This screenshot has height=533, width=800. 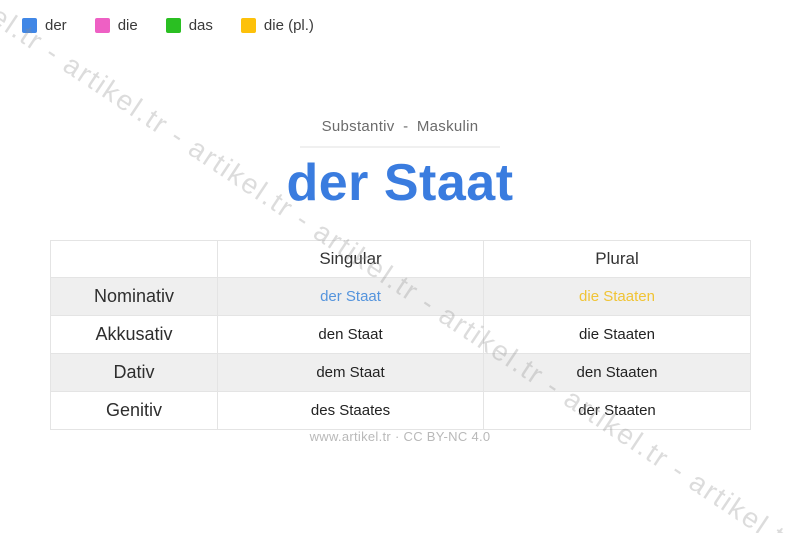 What do you see at coordinates (400, 126) in the screenshot?
I see `word-category-subtitle: Substantiv - Maskulin` at bounding box center [400, 126].